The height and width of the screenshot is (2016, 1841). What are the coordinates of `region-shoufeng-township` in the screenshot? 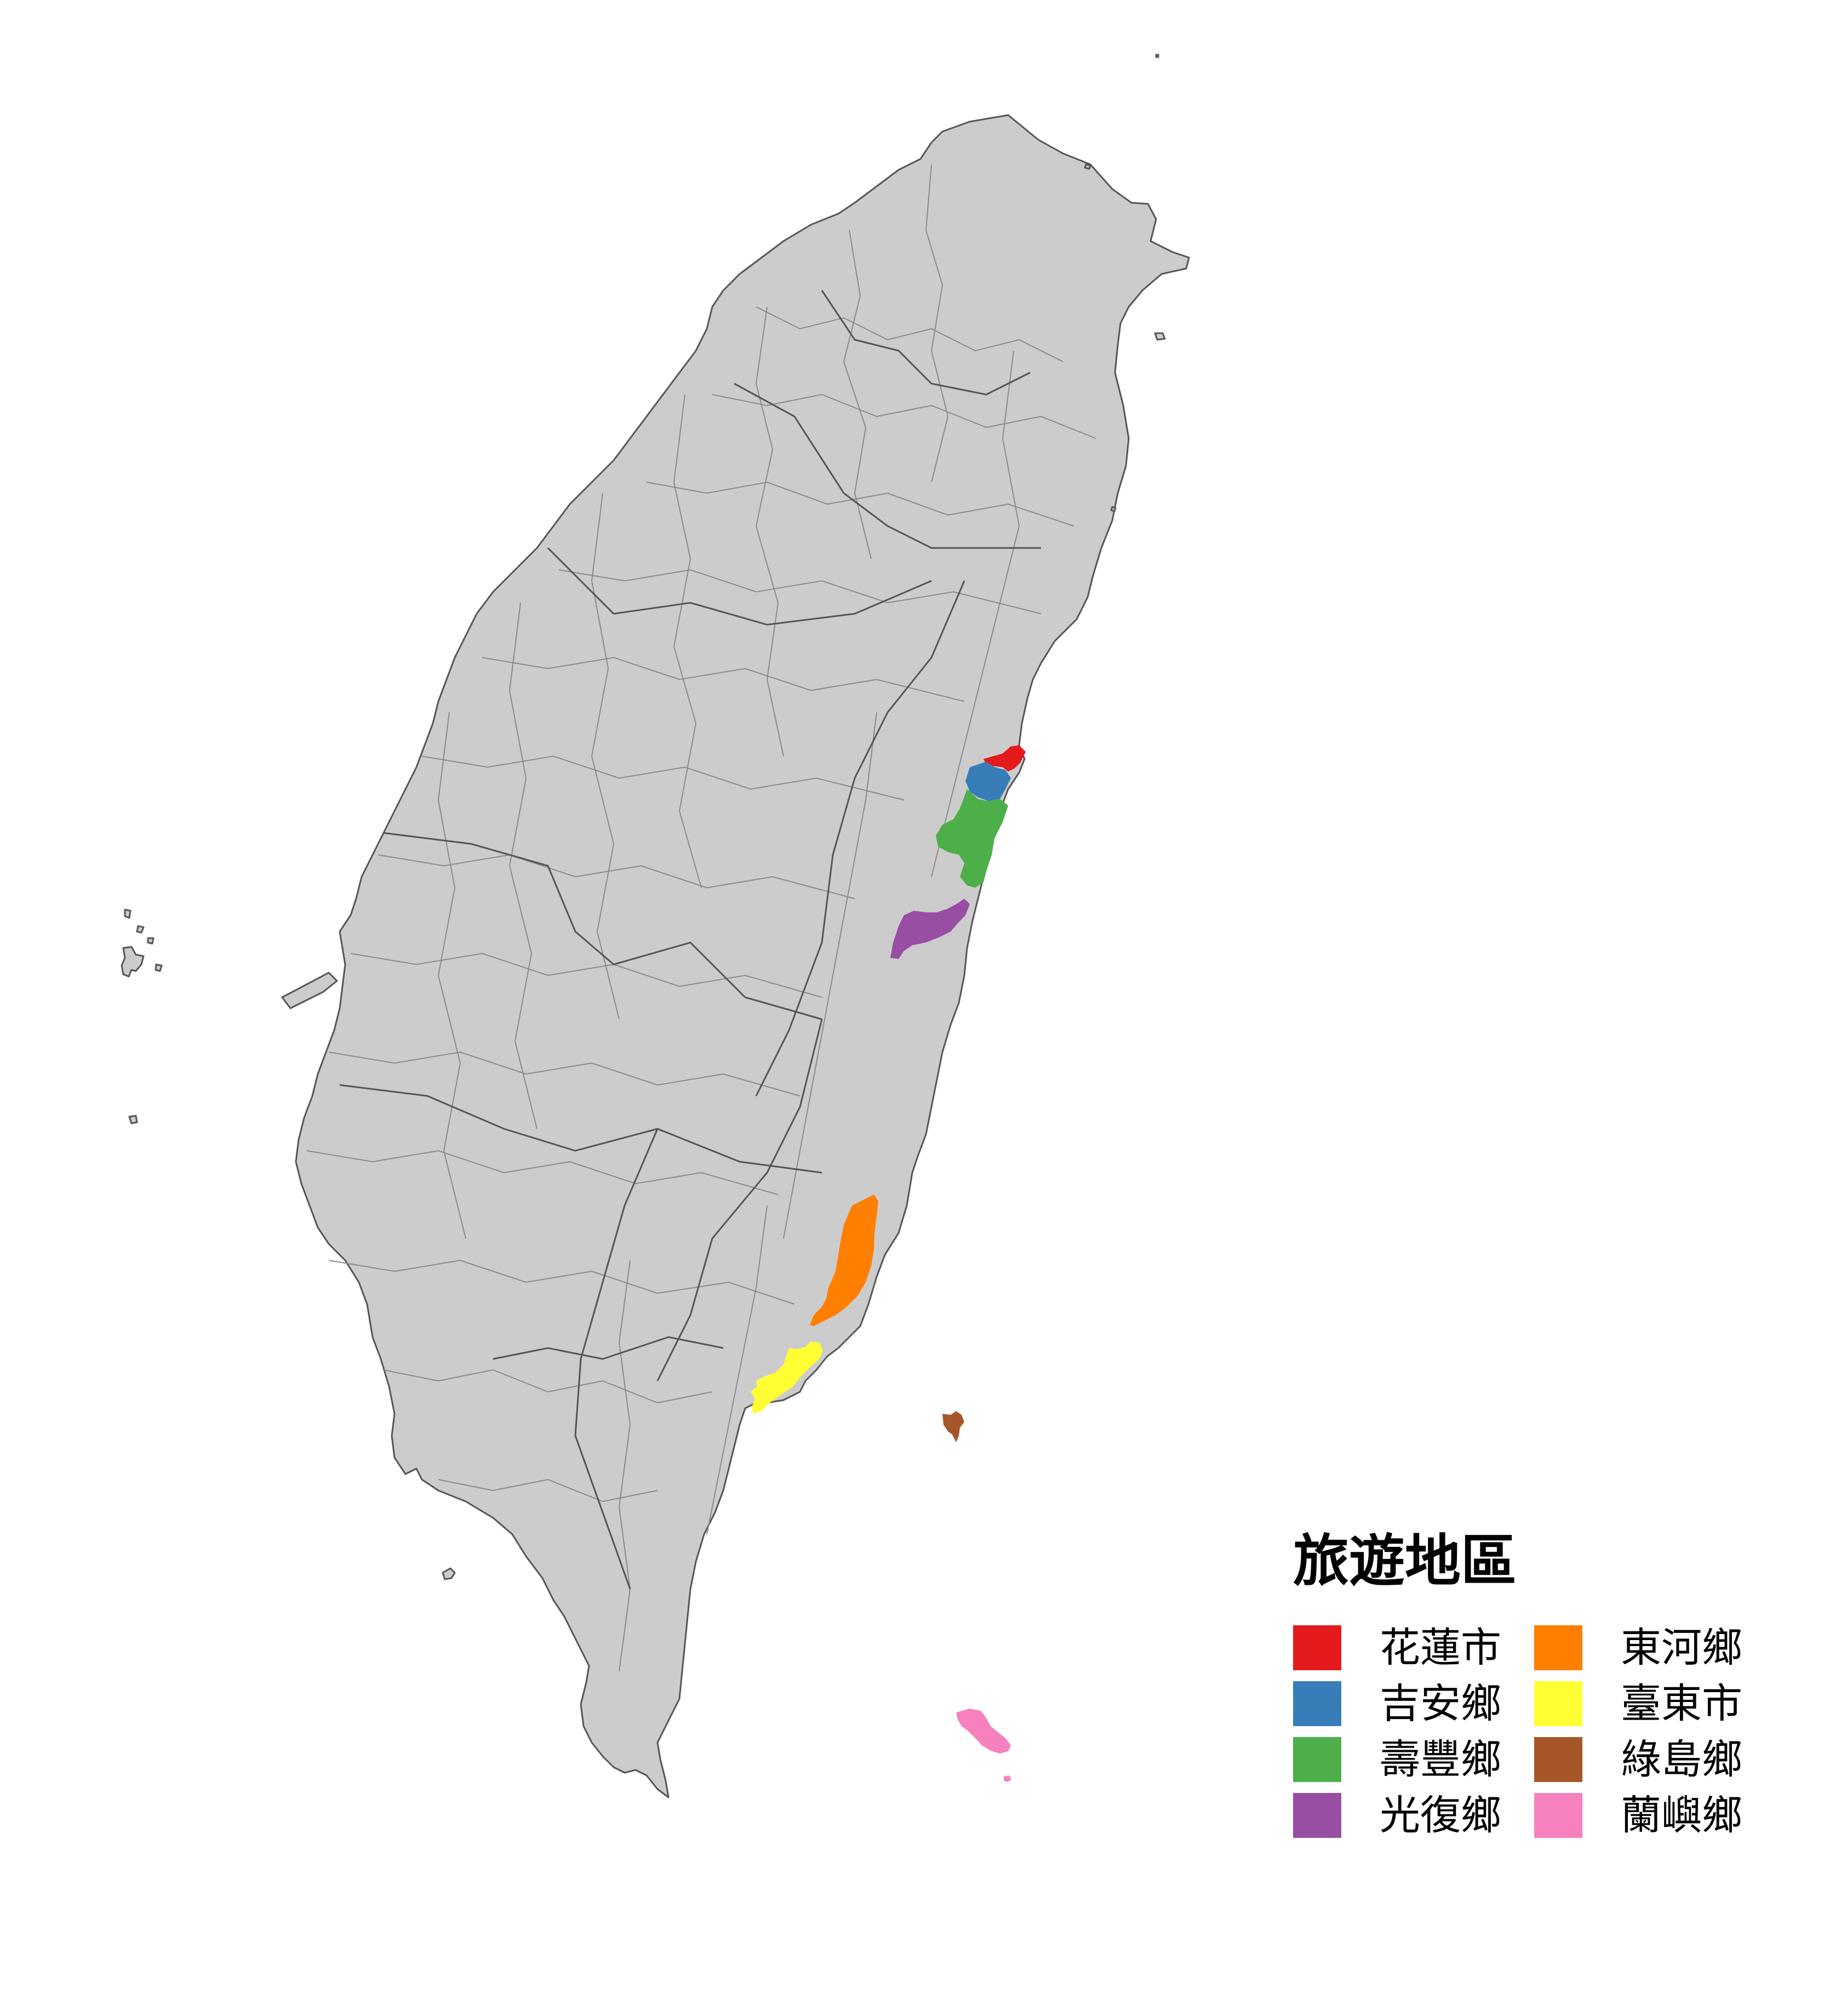 It's located at (972, 838).